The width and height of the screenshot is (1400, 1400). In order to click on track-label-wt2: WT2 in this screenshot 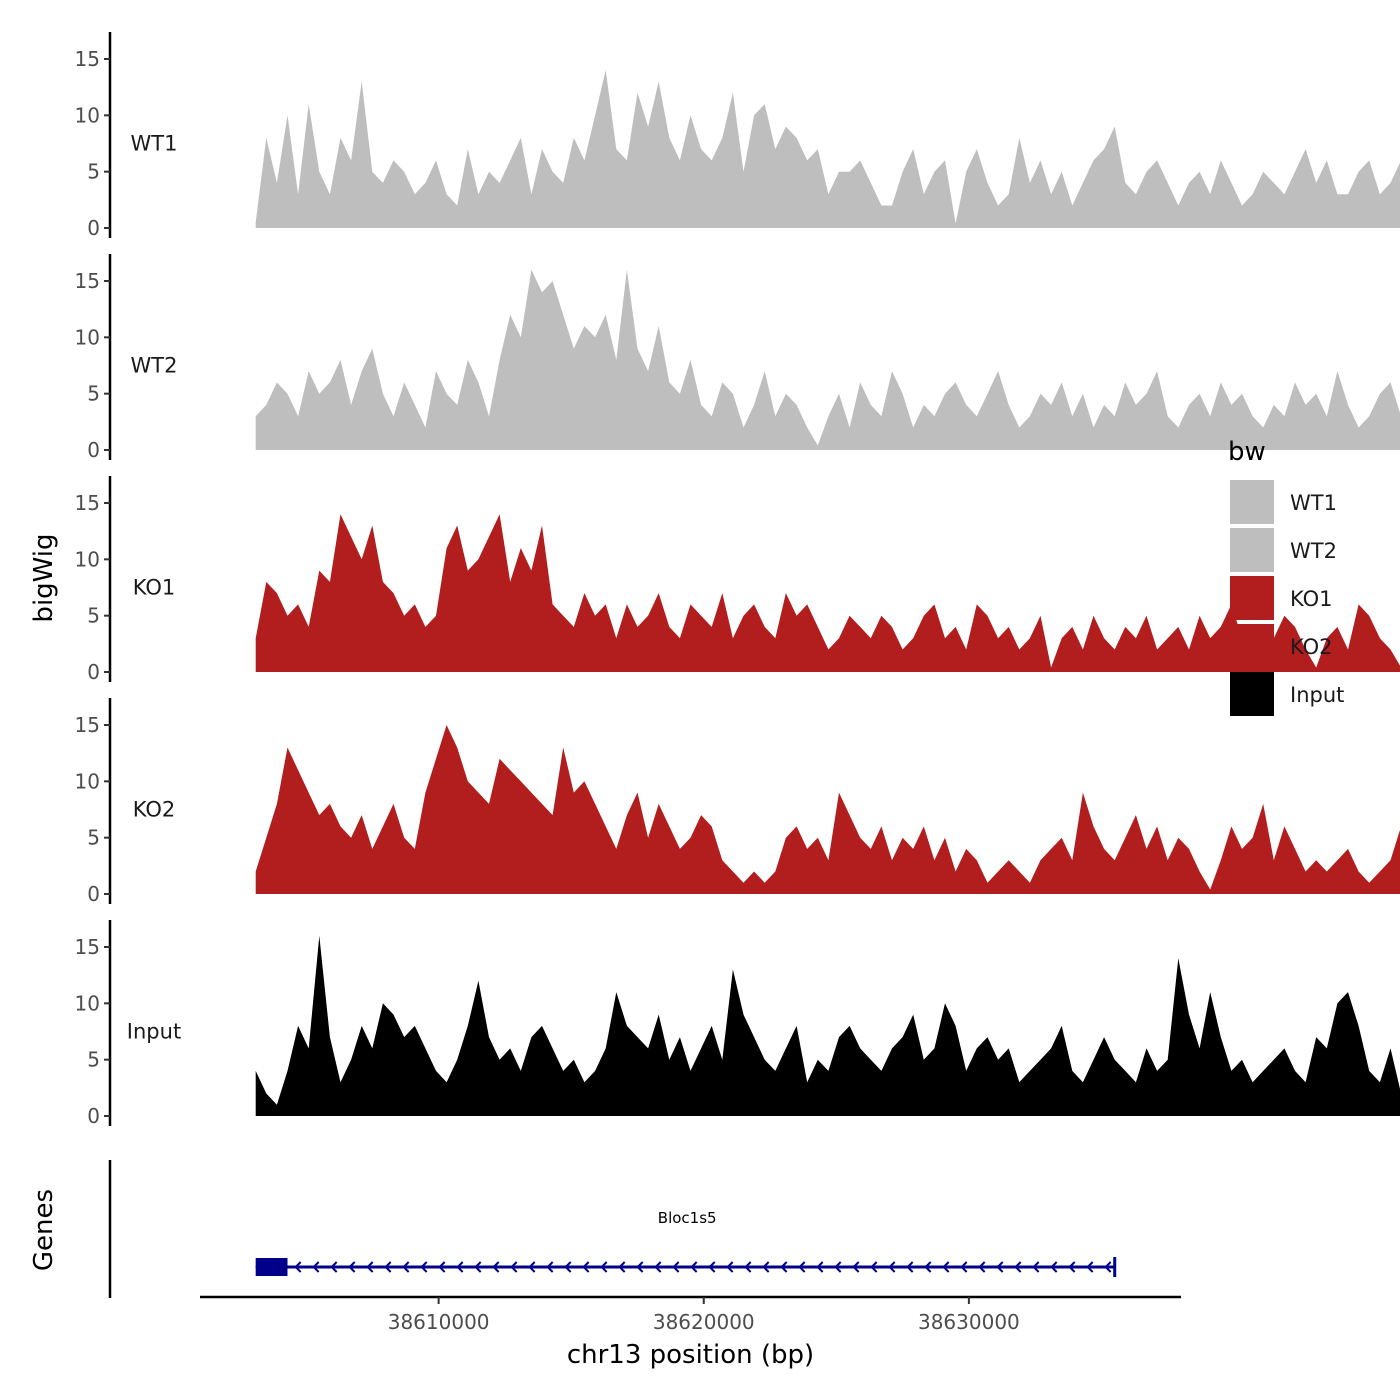, I will do `click(154, 366)`.